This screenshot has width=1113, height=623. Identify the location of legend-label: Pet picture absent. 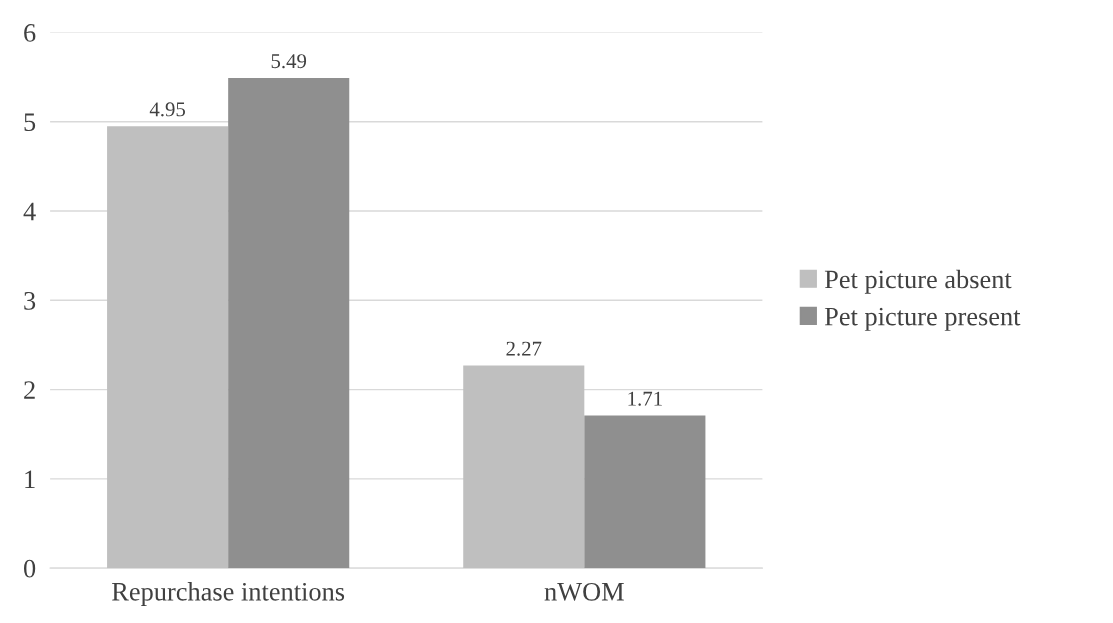
(918, 281).